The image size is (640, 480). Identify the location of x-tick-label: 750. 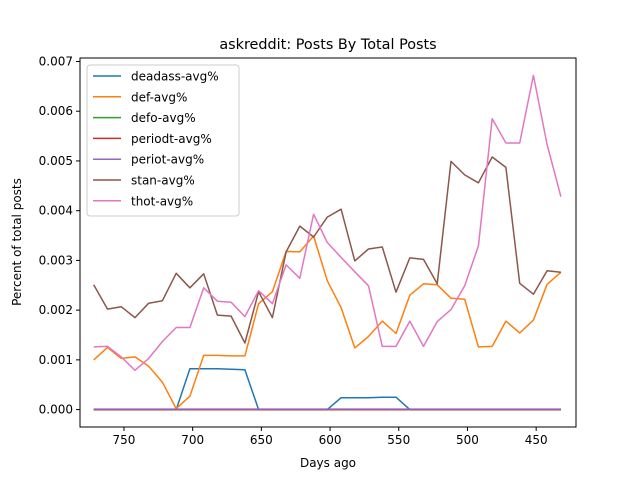
(124, 440).